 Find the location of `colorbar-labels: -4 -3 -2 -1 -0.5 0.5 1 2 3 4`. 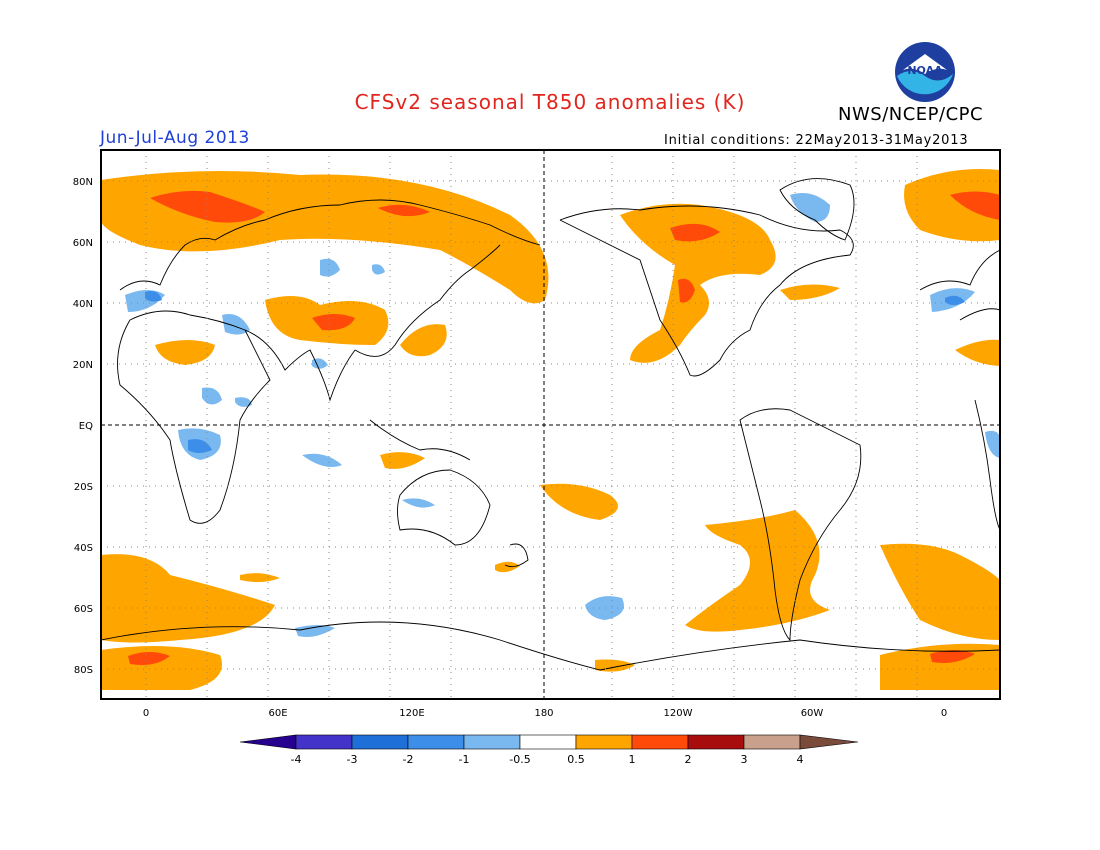

colorbar-labels: -4 -3 -2 -1 -0.5 0.5 1 2 3 4 is located at coordinates (547, 759).